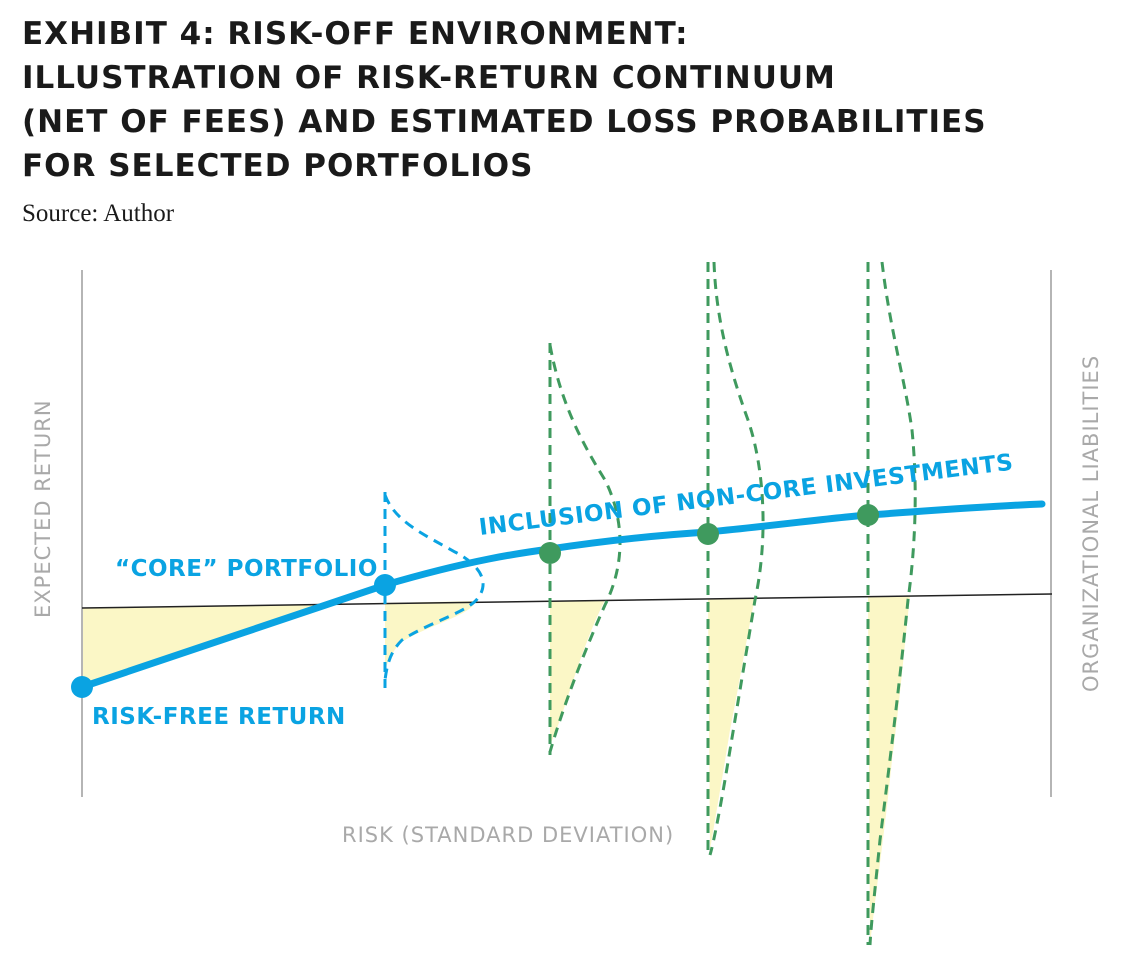 This screenshot has width=1130, height=978. What do you see at coordinates (508, 835) in the screenshot?
I see `x-axis-label: RISK (STANDARD DEVIATION)` at bounding box center [508, 835].